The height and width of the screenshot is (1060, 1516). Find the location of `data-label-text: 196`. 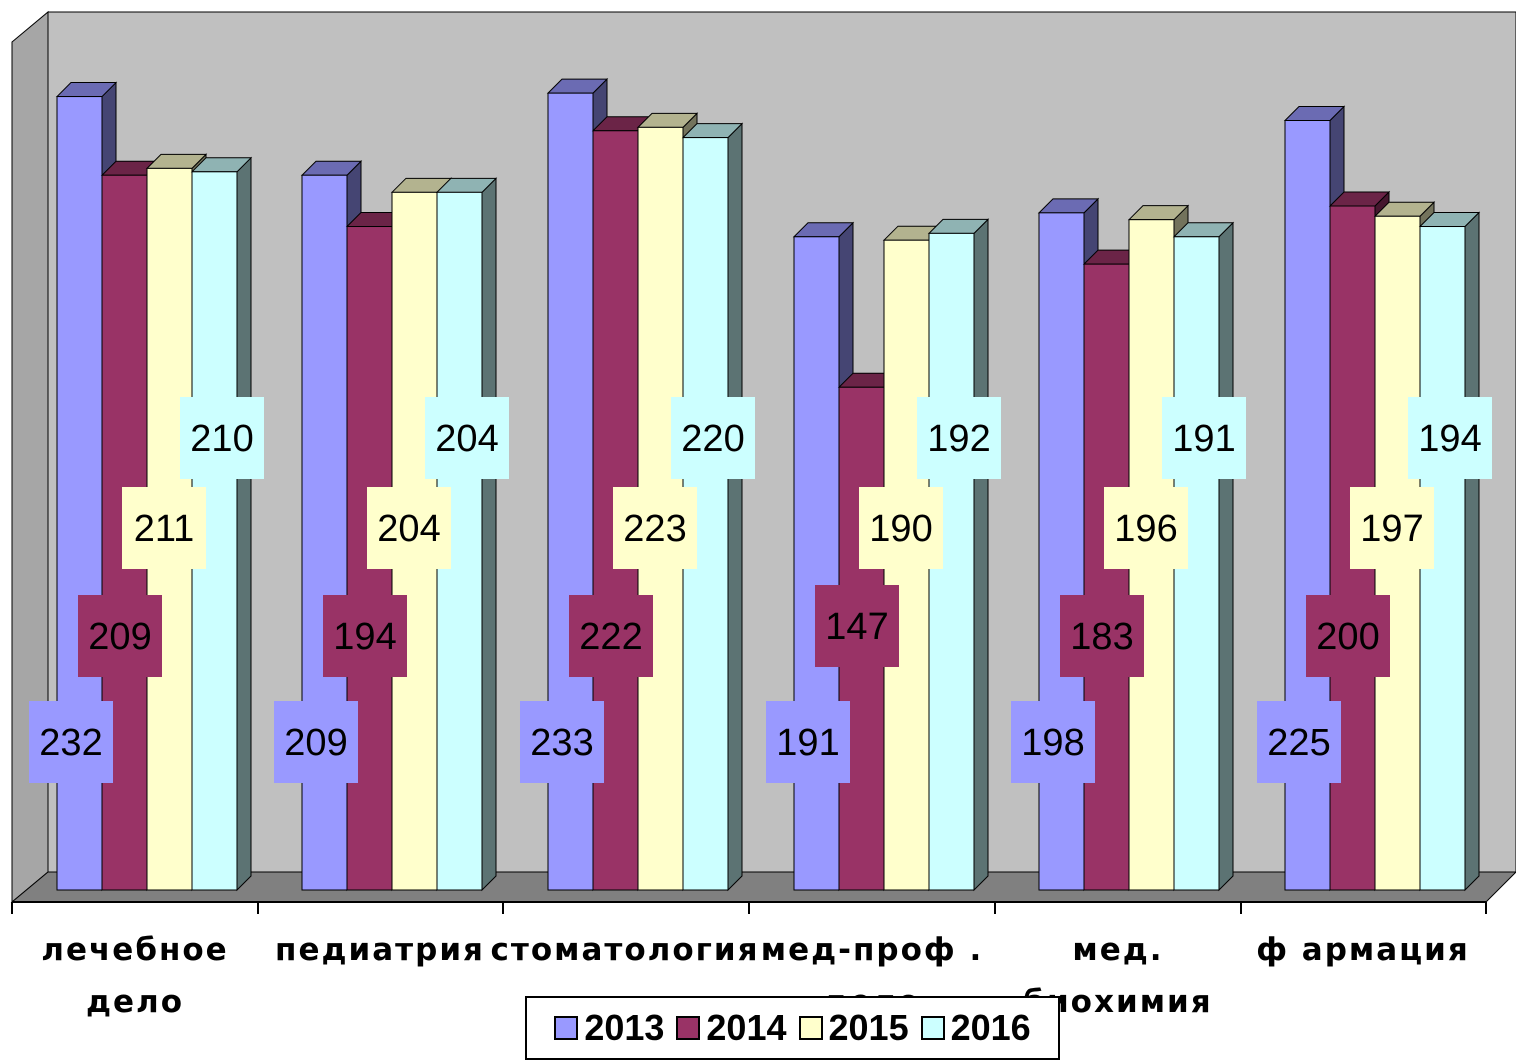

data-label-text: 196 is located at coordinates (1145, 529).